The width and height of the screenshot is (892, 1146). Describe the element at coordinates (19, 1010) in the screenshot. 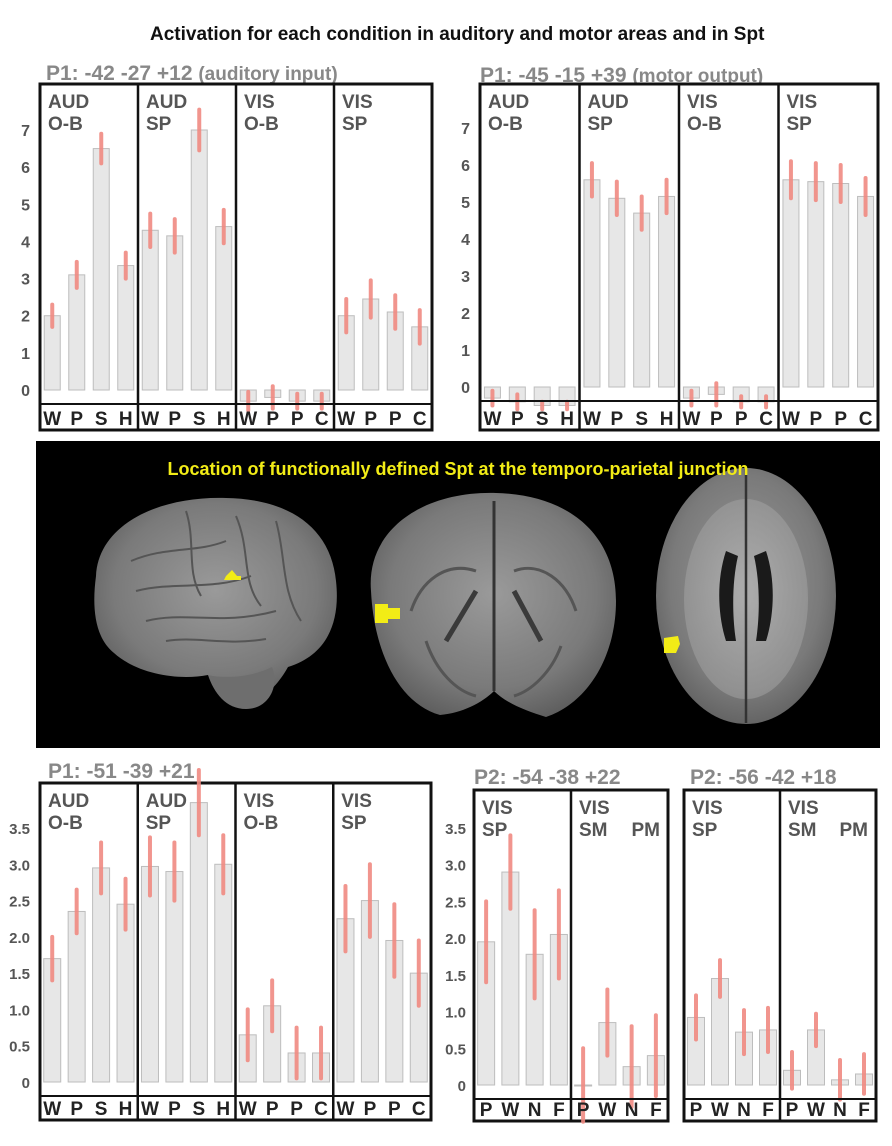

I see `y-tick-label: 1.0` at that location.